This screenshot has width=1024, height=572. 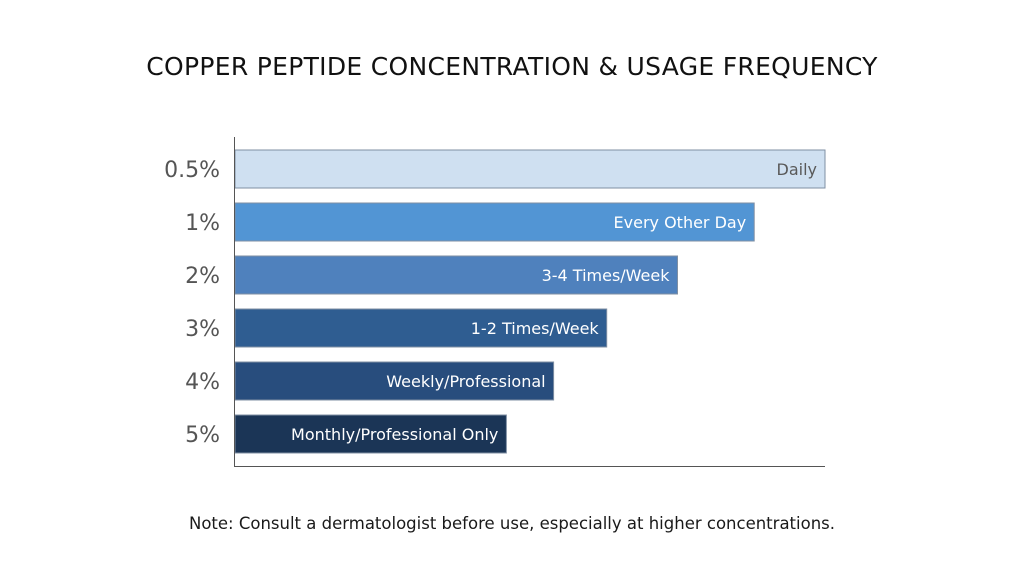 What do you see at coordinates (202, 329) in the screenshot?
I see `y-tick-label: 3%` at bounding box center [202, 329].